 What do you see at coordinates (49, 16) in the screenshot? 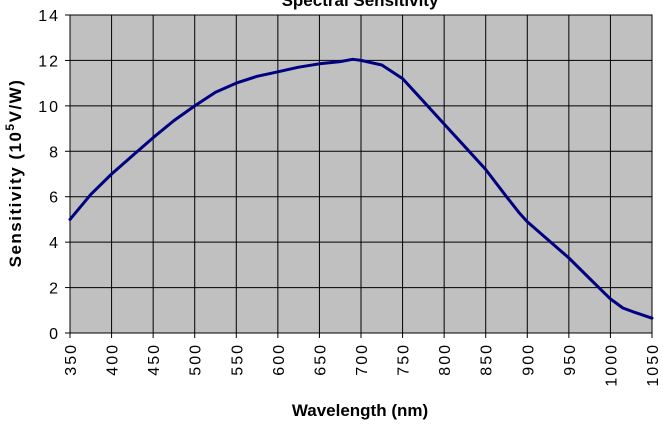
I see `y-tick-label: 14` at bounding box center [49, 16].